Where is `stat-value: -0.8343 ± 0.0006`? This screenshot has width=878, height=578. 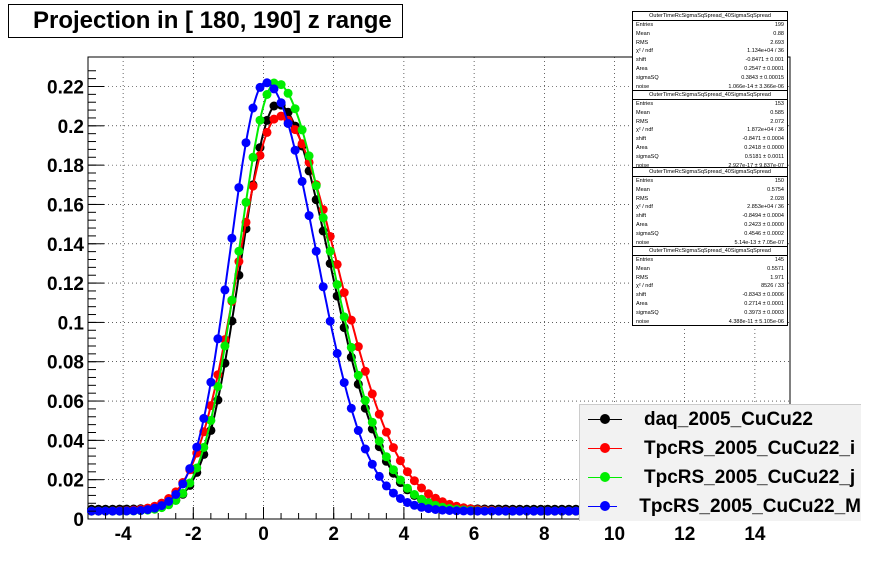 stat-value: -0.8343 ± 0.0006 is located at coordinates (763, 295).